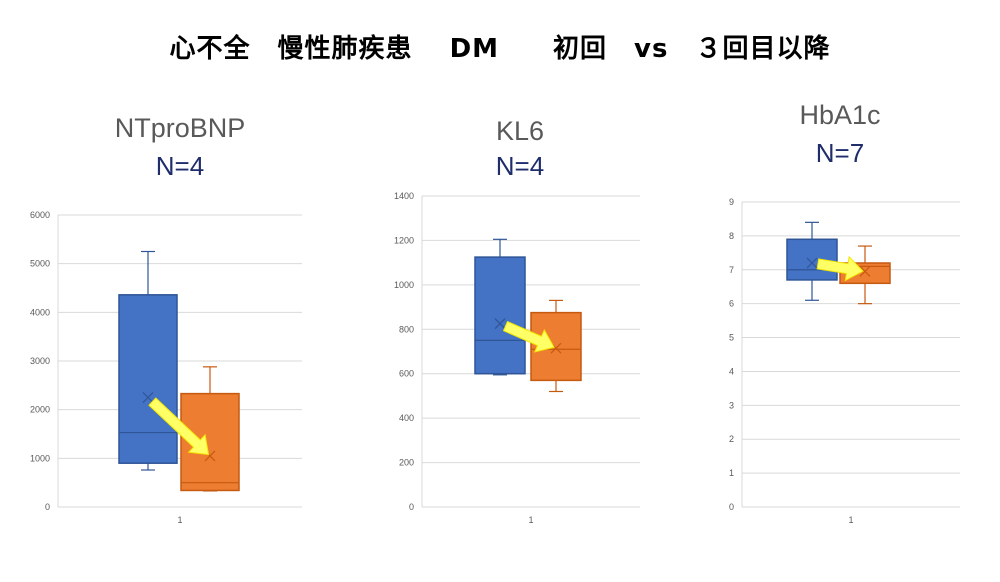 The height and width of the screenshot is (582, 1000). Describe the element at coordinates (406, 374) in the screenshot. I see `y-tick-label: 600` at that location.